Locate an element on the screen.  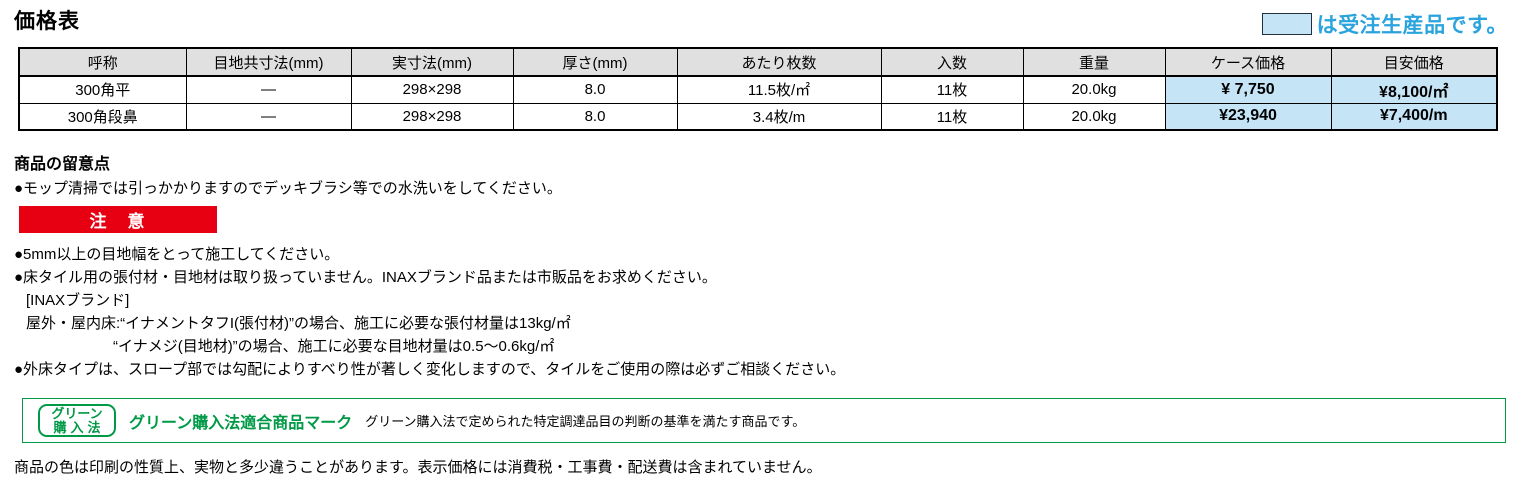
green-mark-title: グリーン購入法適合商品マーク is located at coordinates (241, 423).